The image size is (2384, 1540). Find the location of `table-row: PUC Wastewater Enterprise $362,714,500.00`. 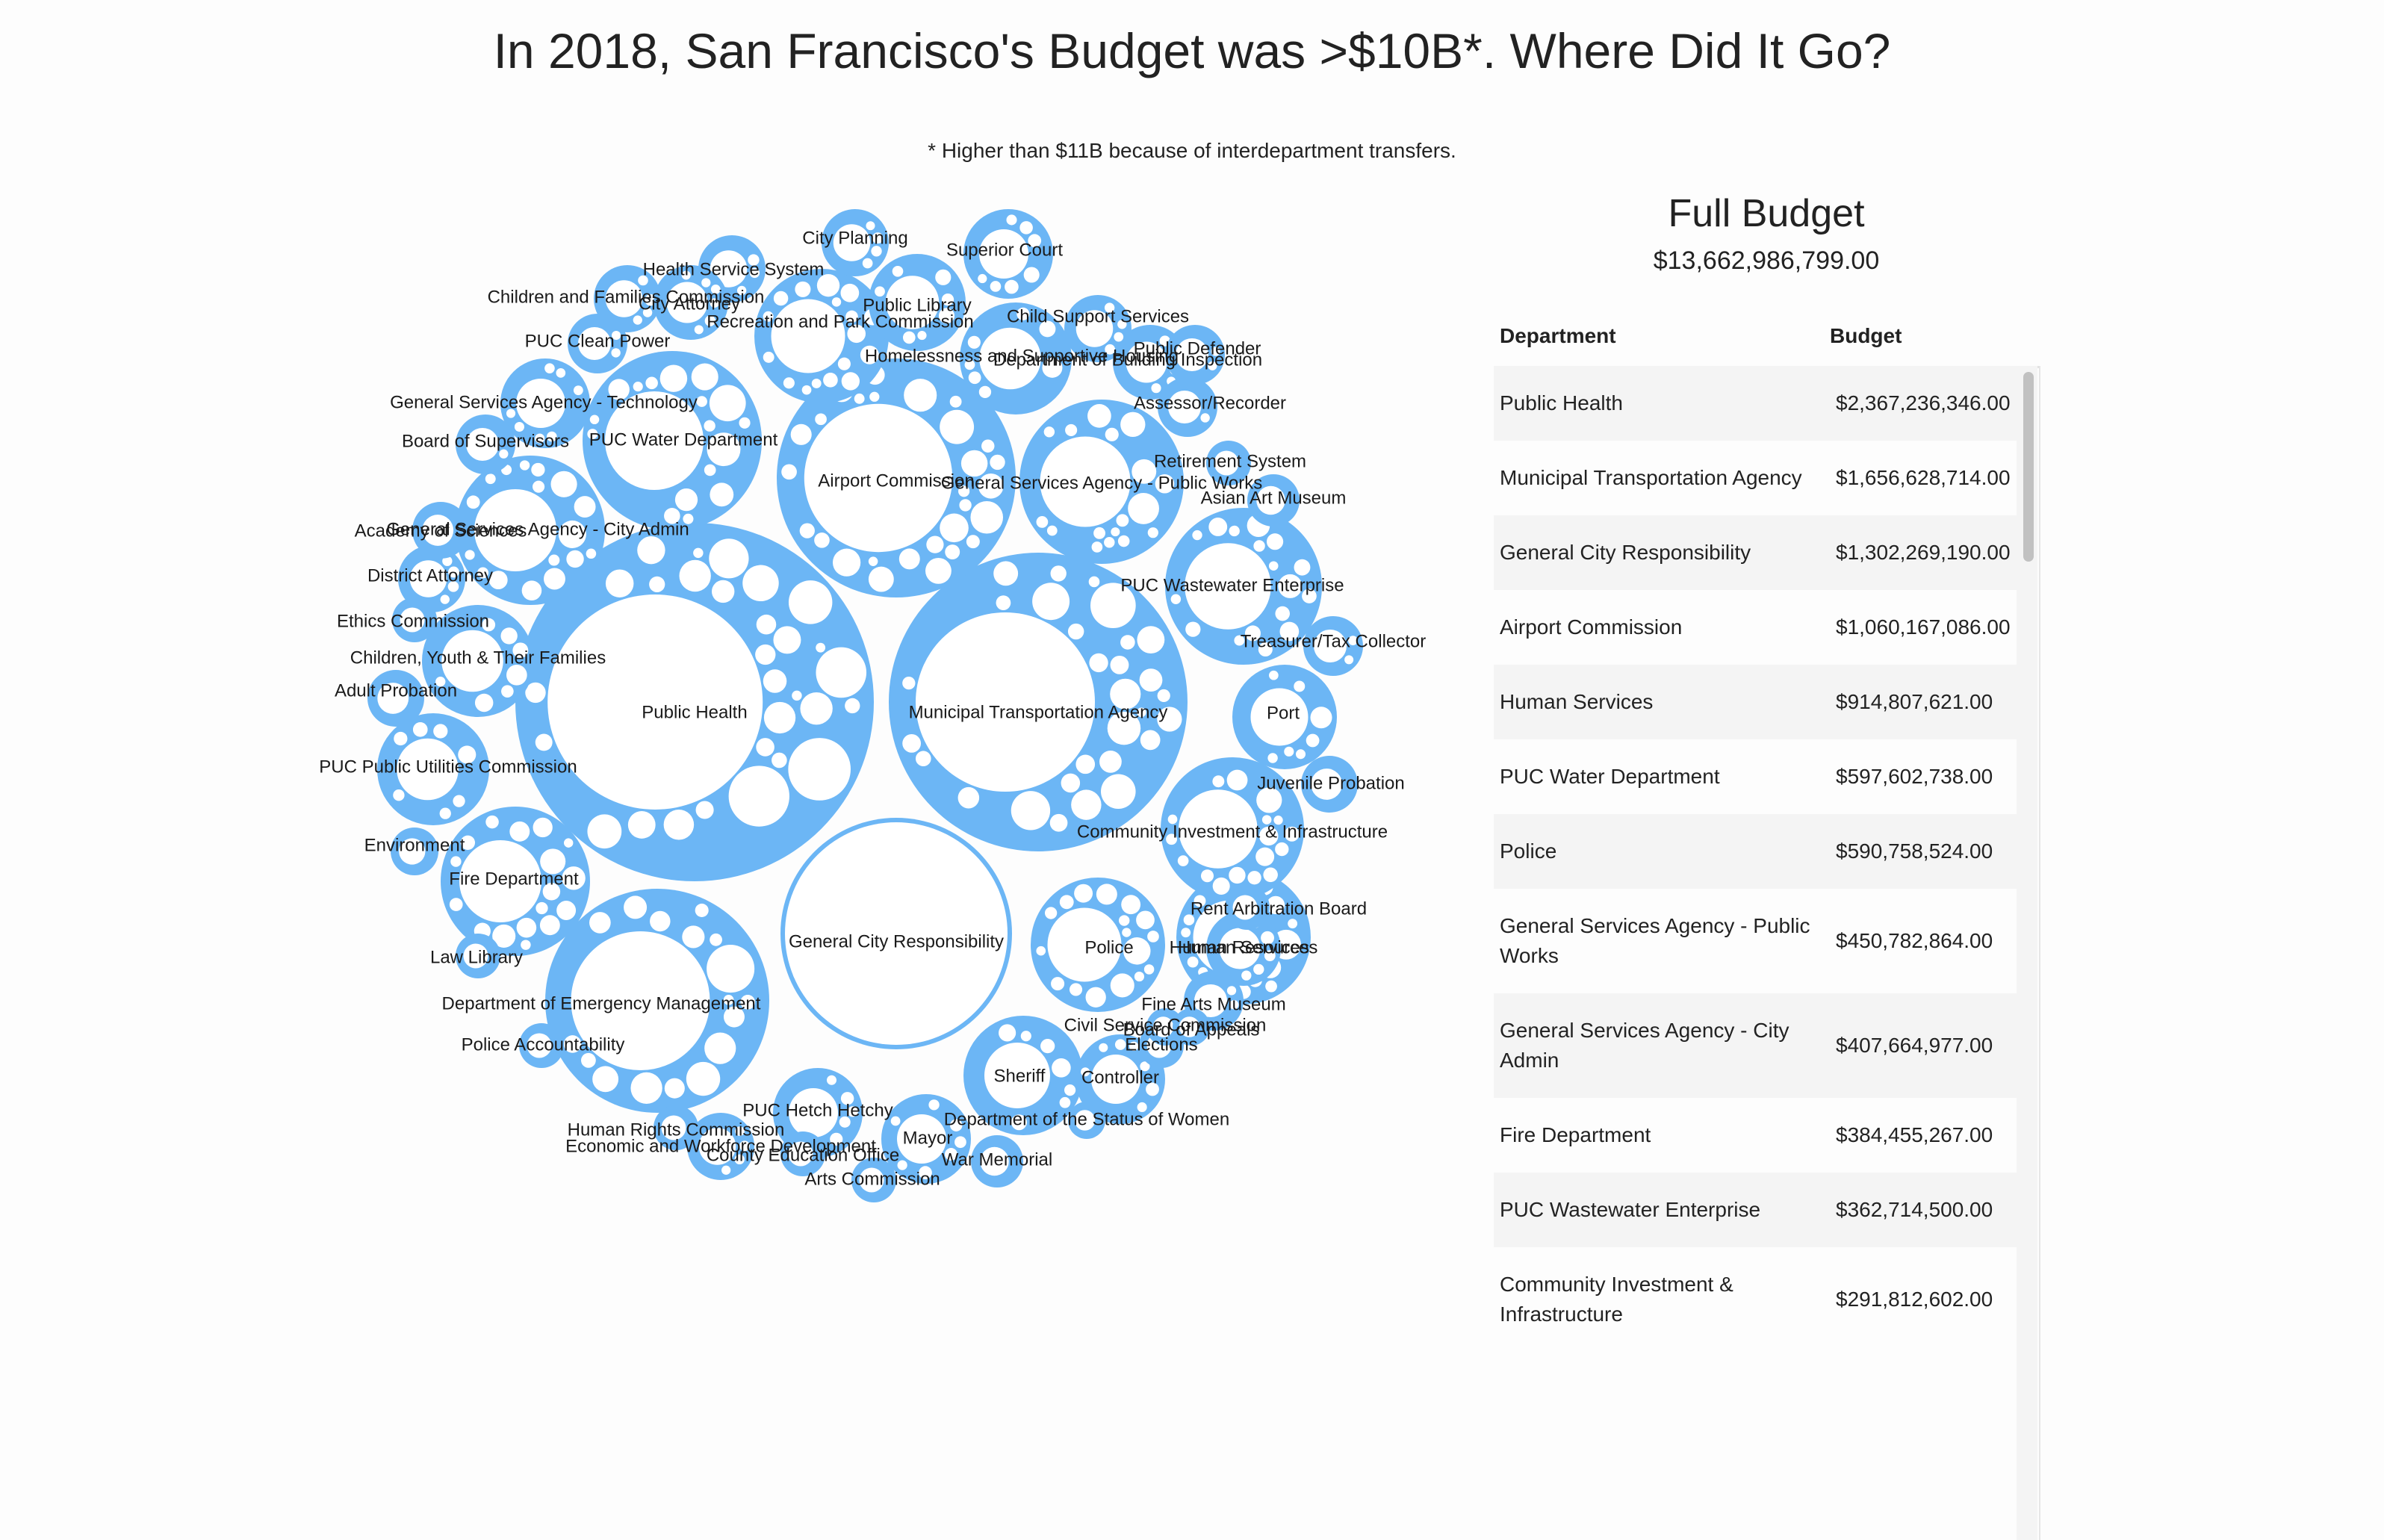

table-row: PUC Wastewater Enterprise $362,714,500.00 is located at coordinates (1755, 1210).